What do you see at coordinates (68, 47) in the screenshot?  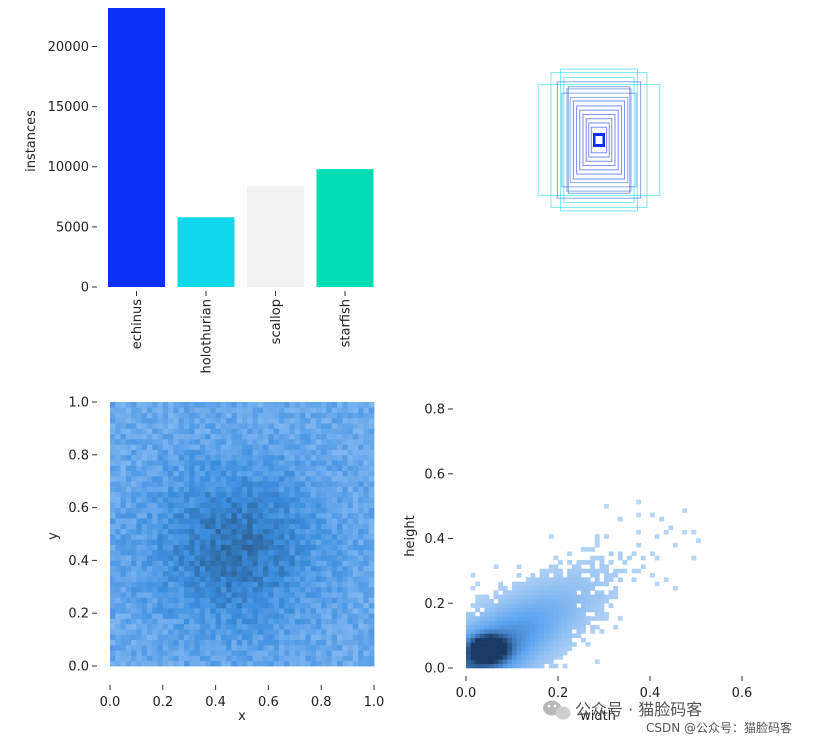 I see `bar-y-tick-label-4: 20000` at bounding box center [68, 47].